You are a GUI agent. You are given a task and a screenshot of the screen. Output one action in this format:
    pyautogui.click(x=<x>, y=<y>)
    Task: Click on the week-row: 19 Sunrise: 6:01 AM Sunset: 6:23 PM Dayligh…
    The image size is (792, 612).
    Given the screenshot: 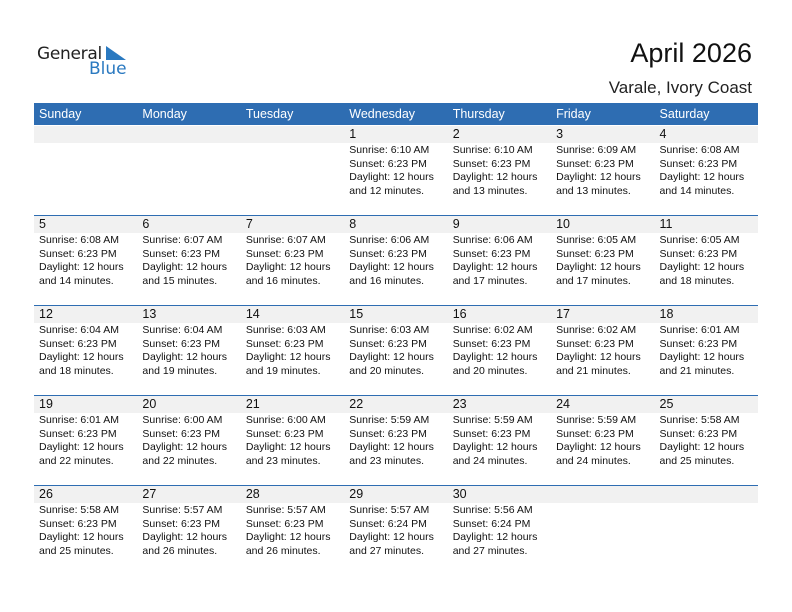 What is the action you would take?
    pyautogui.click(x=396, y=440)
    